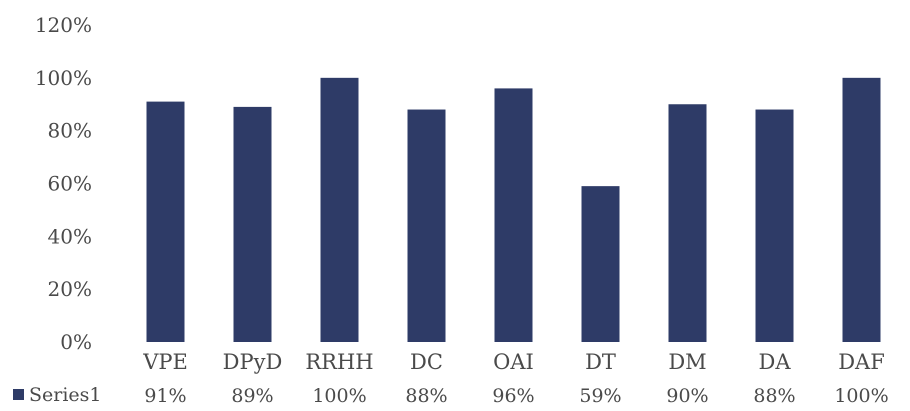 Image resolution: width=910 pixels, height=411 pixels. I want to click on category-label: DA, so click(774, 362).